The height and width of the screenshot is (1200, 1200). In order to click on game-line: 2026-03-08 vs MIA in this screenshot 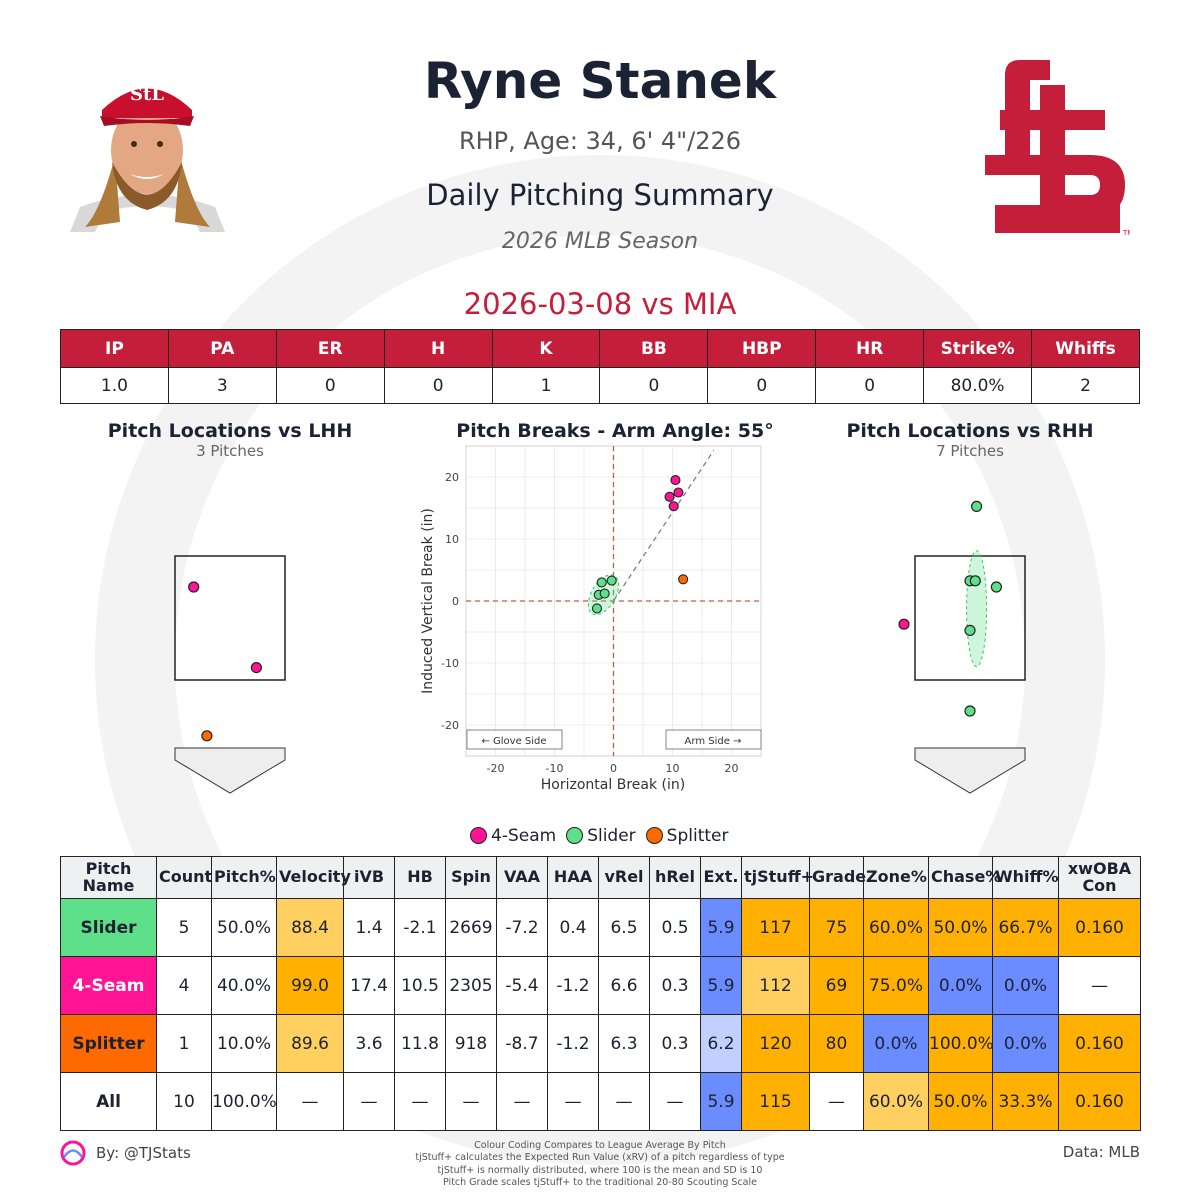, I will do `click(600, 304)`.